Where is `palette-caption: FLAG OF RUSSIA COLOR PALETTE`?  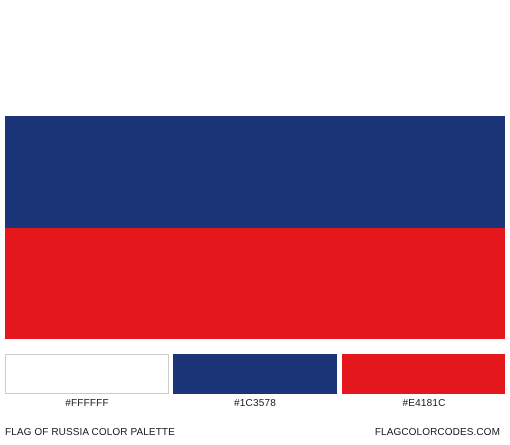
palette-caption: FLAG OF RUSSIA COLOR PALETTE is located at coordinates (90, 432).